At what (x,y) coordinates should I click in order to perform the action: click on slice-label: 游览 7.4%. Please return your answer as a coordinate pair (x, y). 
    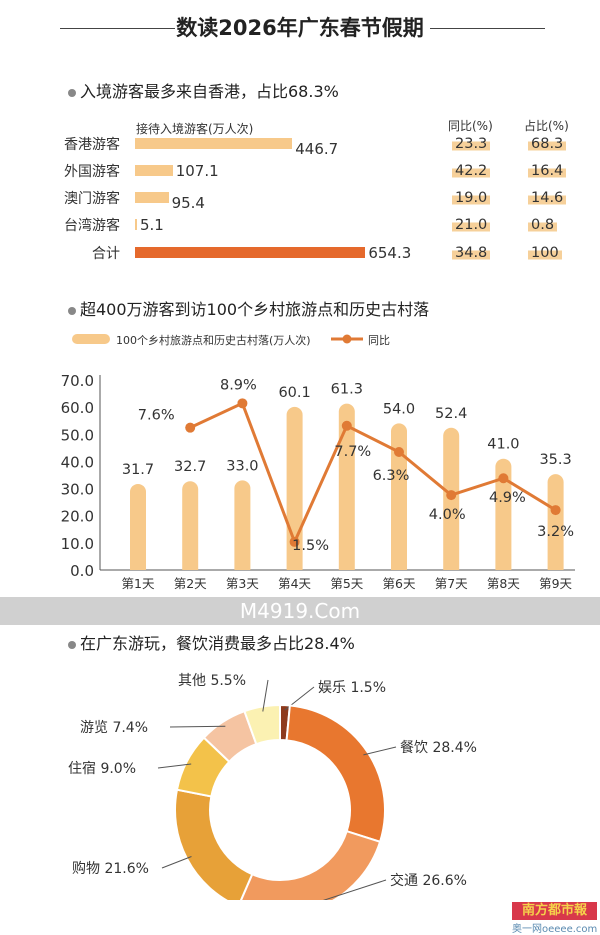
    Looking at the image, I should click on (114, 728).